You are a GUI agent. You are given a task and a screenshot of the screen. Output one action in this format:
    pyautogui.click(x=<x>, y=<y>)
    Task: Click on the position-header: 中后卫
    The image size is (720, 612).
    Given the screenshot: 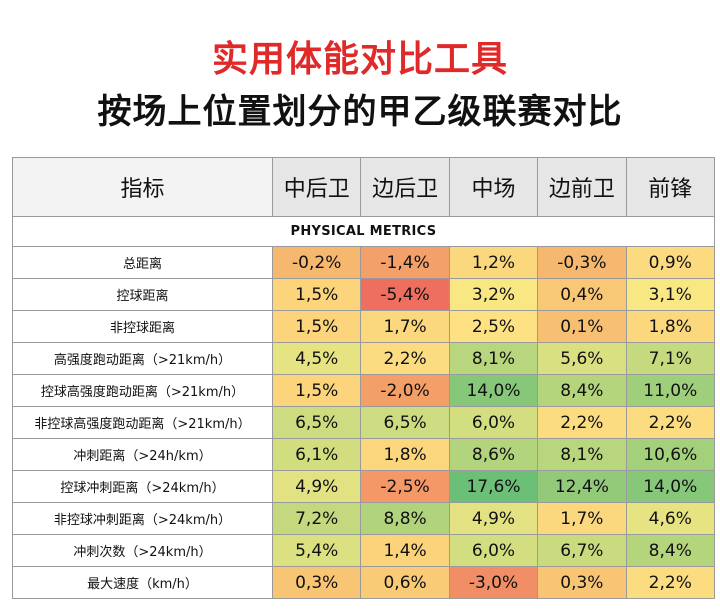 What is the action you would take?
    pyautogui.click(x=316, y=187)
    